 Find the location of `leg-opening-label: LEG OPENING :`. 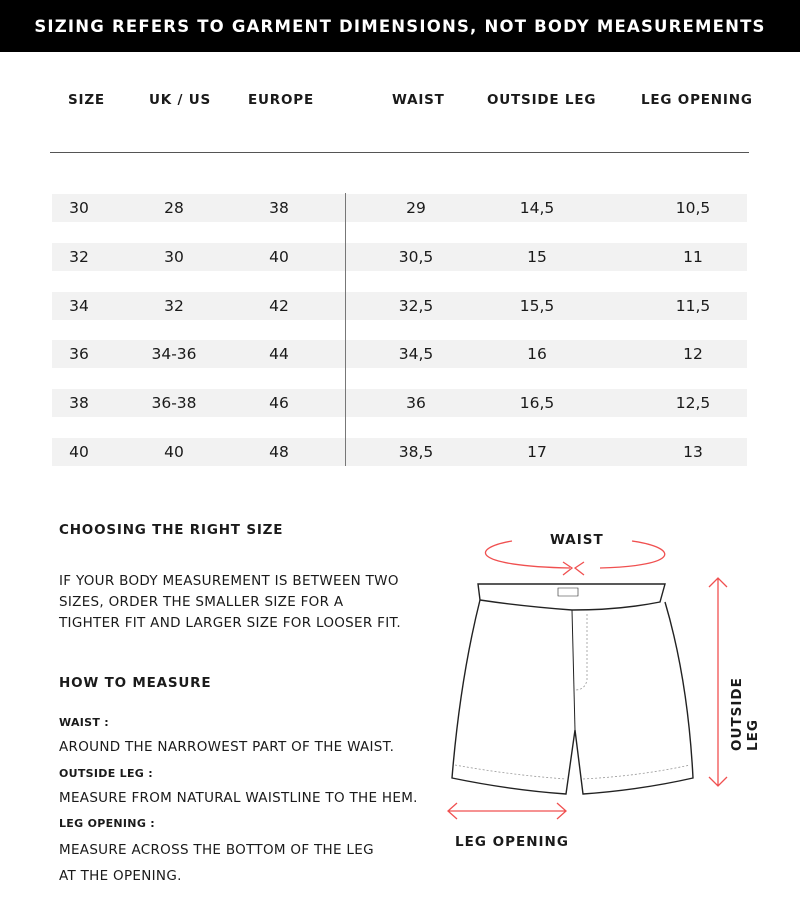

leg-opening-label: LEG OPENING : is located at coordinates (107, 823).